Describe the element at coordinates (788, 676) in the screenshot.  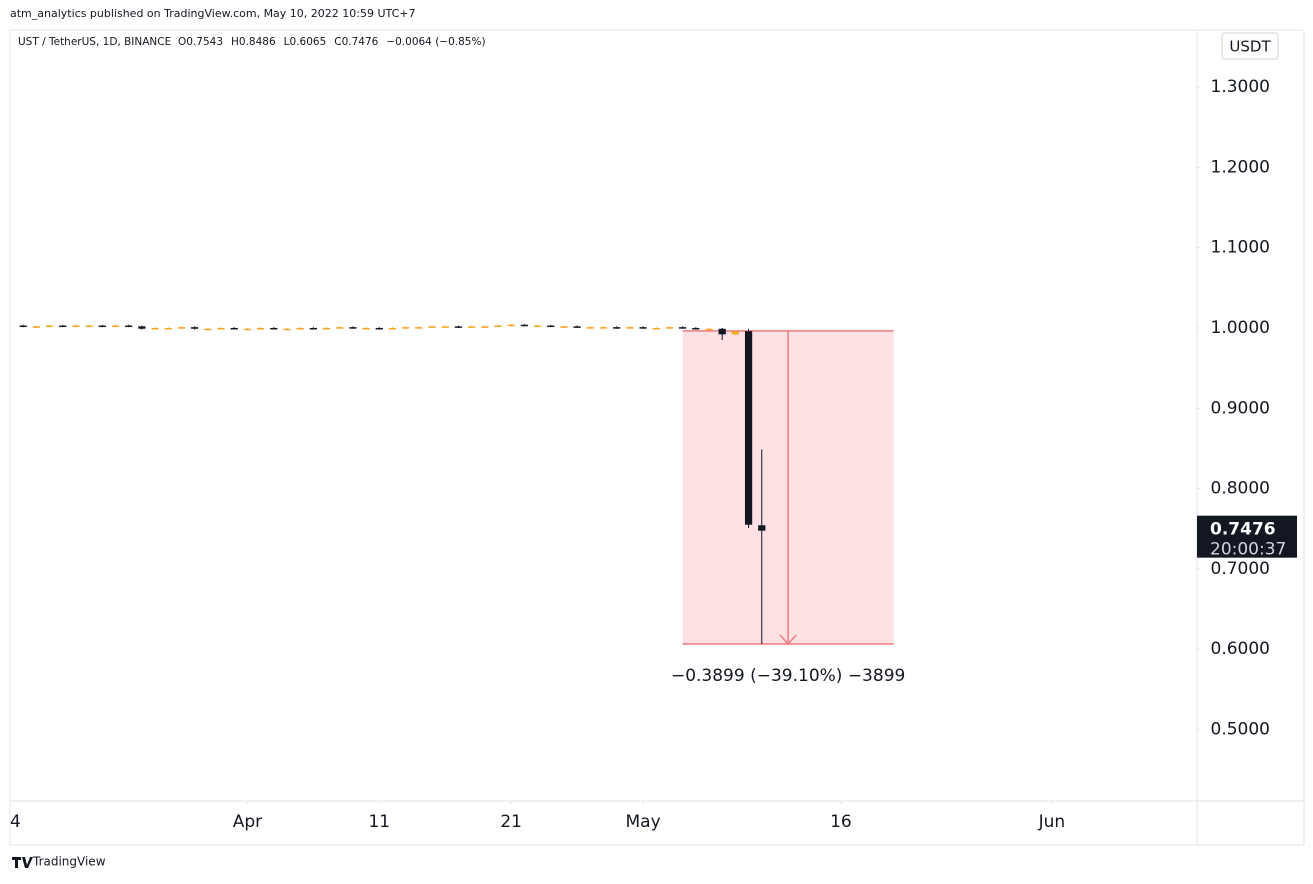
I see `measure-label: −0.3899 (−39.10%) −3899` at that location.